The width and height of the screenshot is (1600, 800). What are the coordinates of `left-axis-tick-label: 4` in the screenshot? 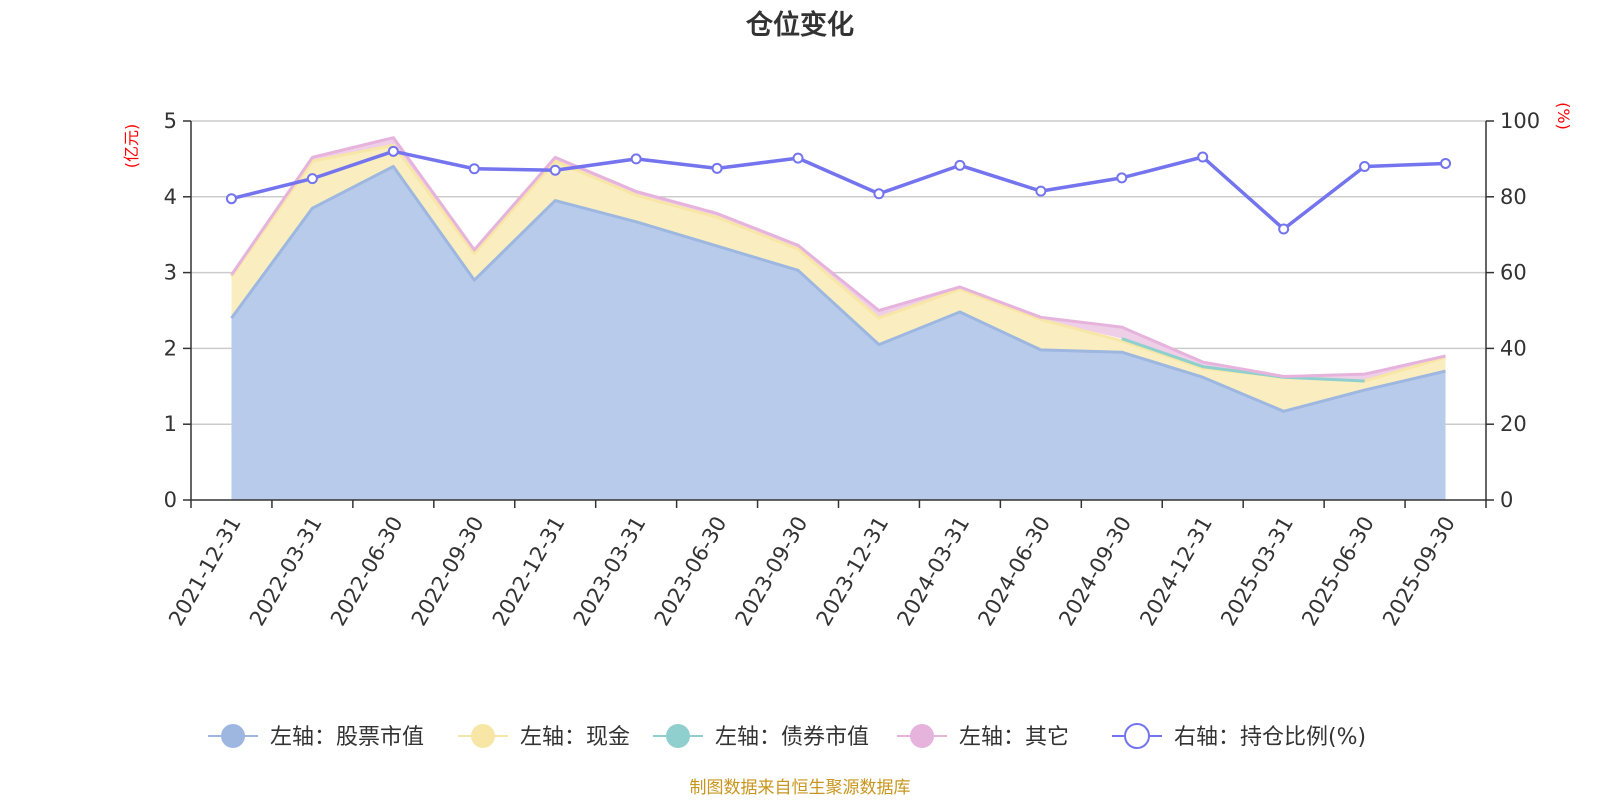 It's located at (170, 197).